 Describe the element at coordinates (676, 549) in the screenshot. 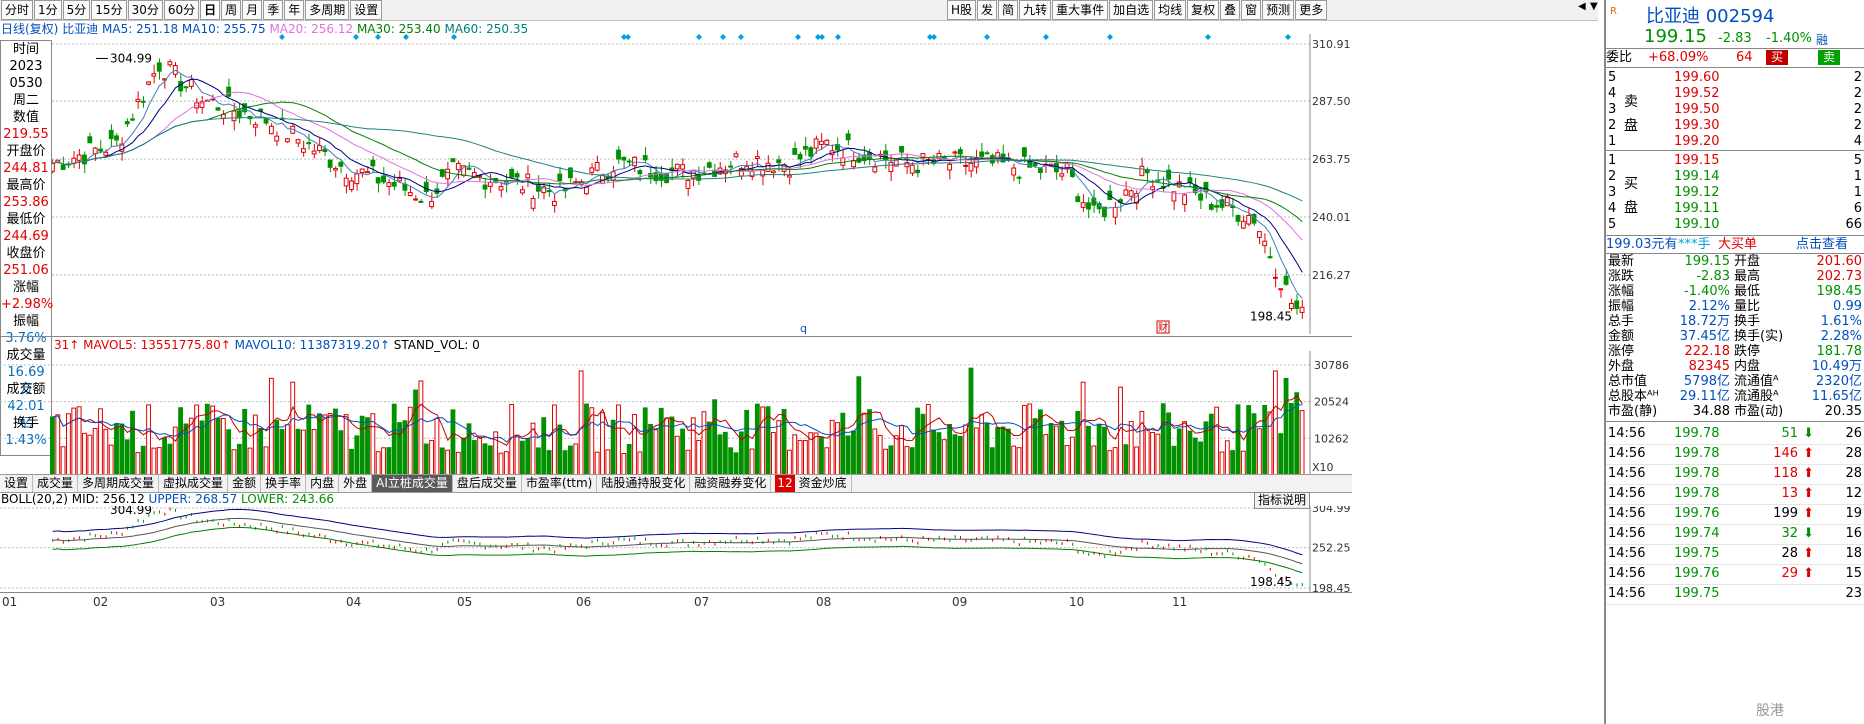

I see `boll-chart: 304.99 252.25 198.45 304.99 198.45` at that location.